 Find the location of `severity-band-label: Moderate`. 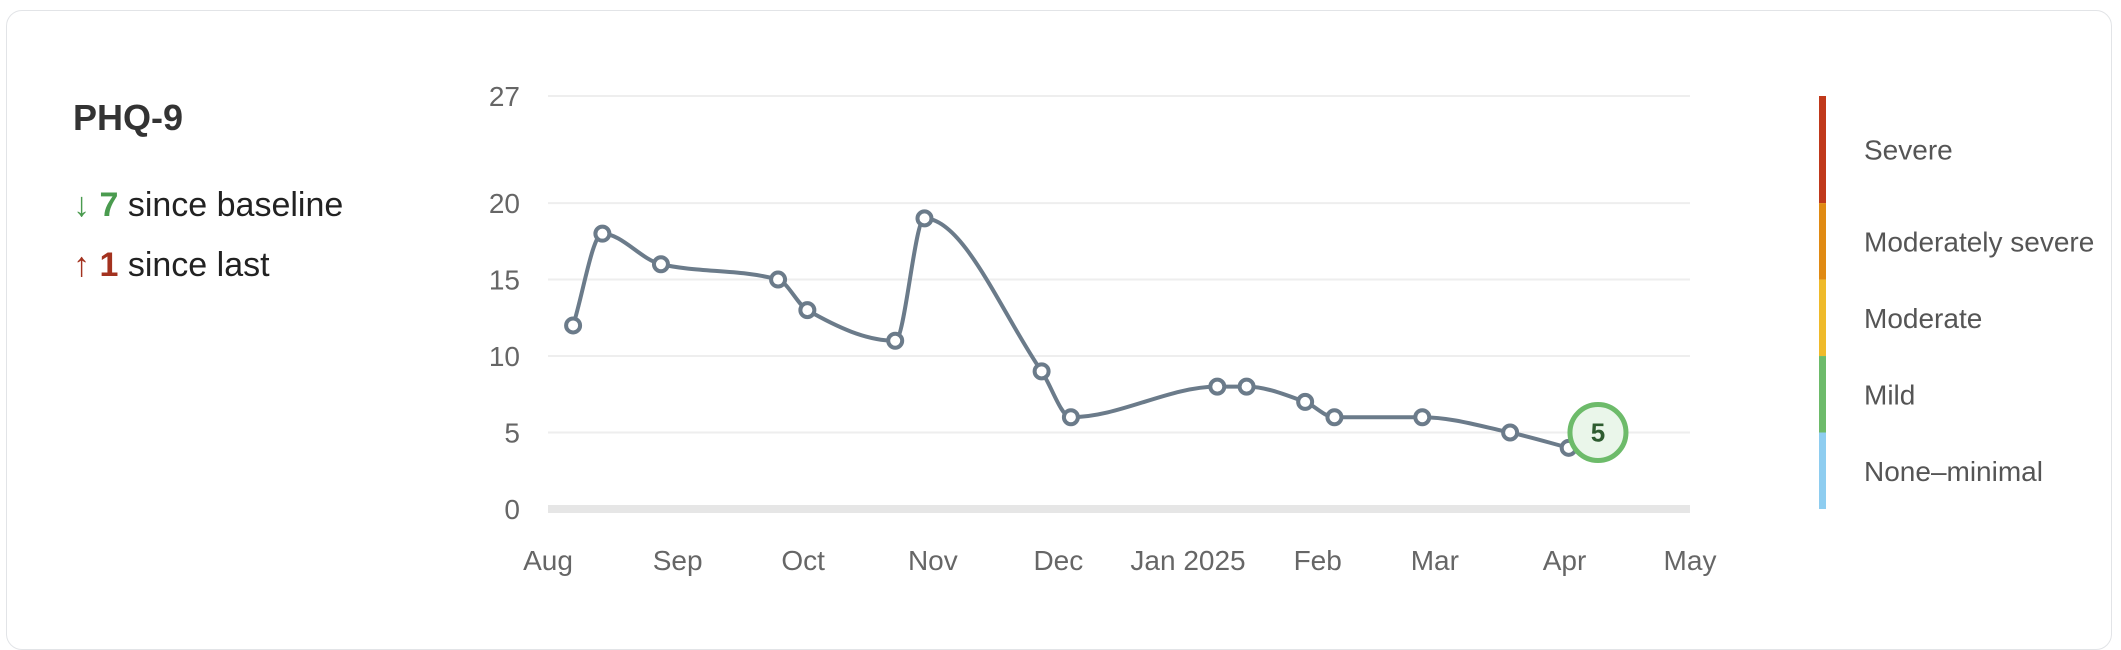

severity-band-label: Moderate is located at coordinates (1923, 318).